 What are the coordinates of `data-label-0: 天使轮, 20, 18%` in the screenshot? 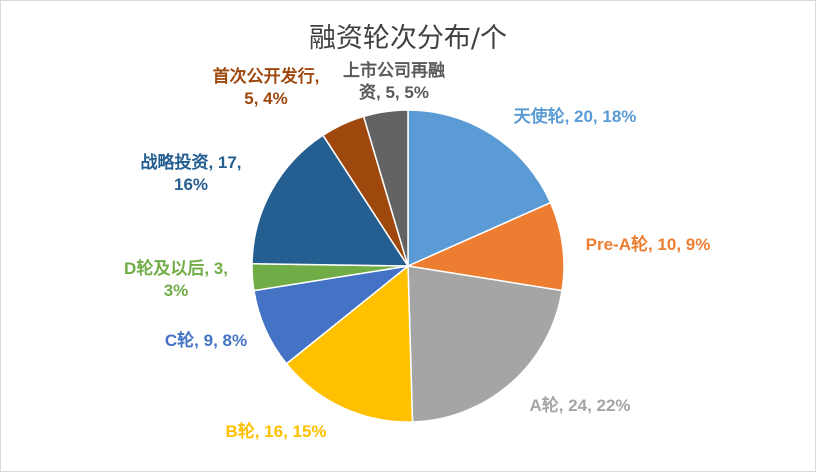 It's located at (575, 116).